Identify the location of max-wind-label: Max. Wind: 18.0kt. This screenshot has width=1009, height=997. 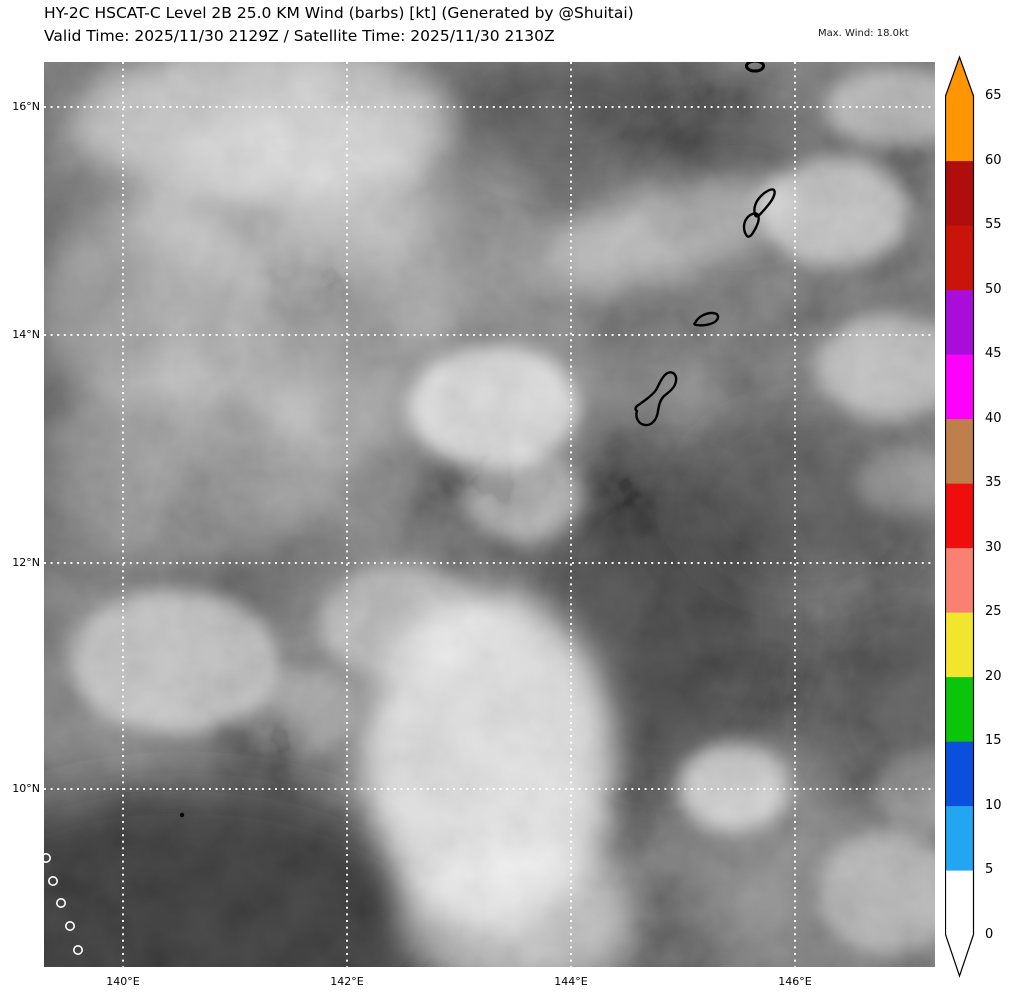
(863, 33).